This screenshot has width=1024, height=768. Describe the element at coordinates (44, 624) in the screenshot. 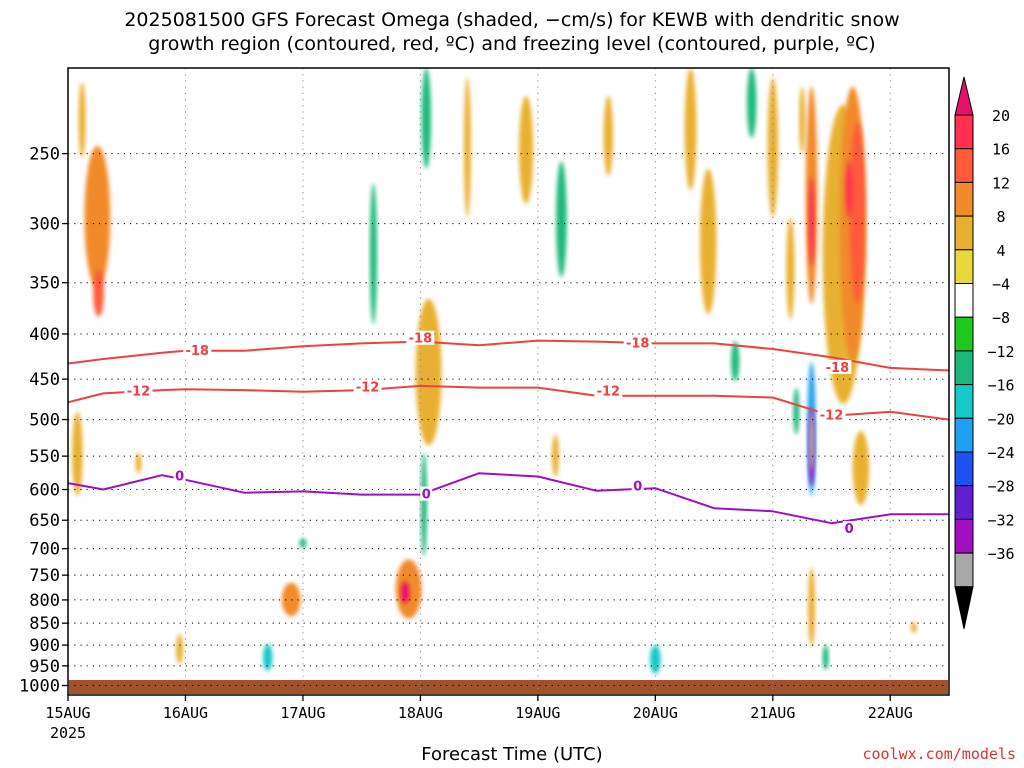

I see `y-tick-label: 850` at that location.